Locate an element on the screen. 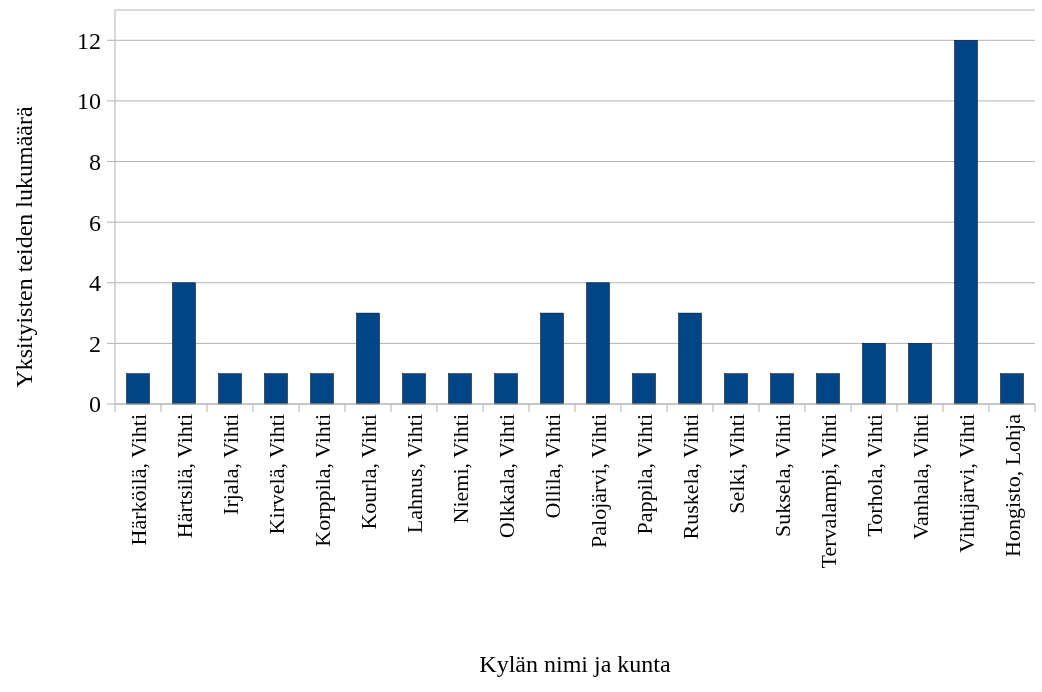  x-tick-label: Vihtijärvi, Vihti is located at coordinates (966, 483).